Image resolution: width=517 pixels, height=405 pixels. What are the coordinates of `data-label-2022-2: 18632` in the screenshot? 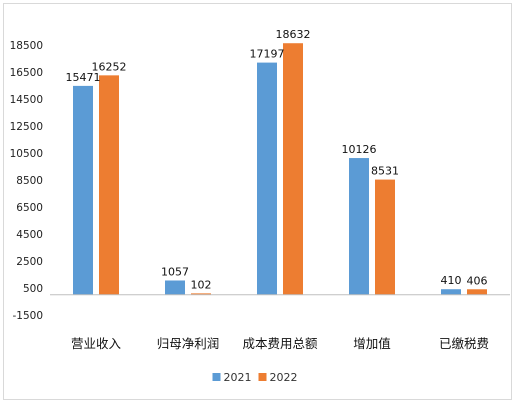 It's located at (293, 34).